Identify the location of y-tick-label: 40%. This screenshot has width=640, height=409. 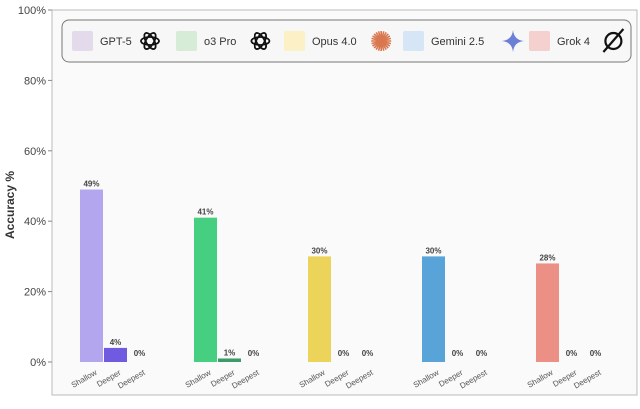
(35, 222).